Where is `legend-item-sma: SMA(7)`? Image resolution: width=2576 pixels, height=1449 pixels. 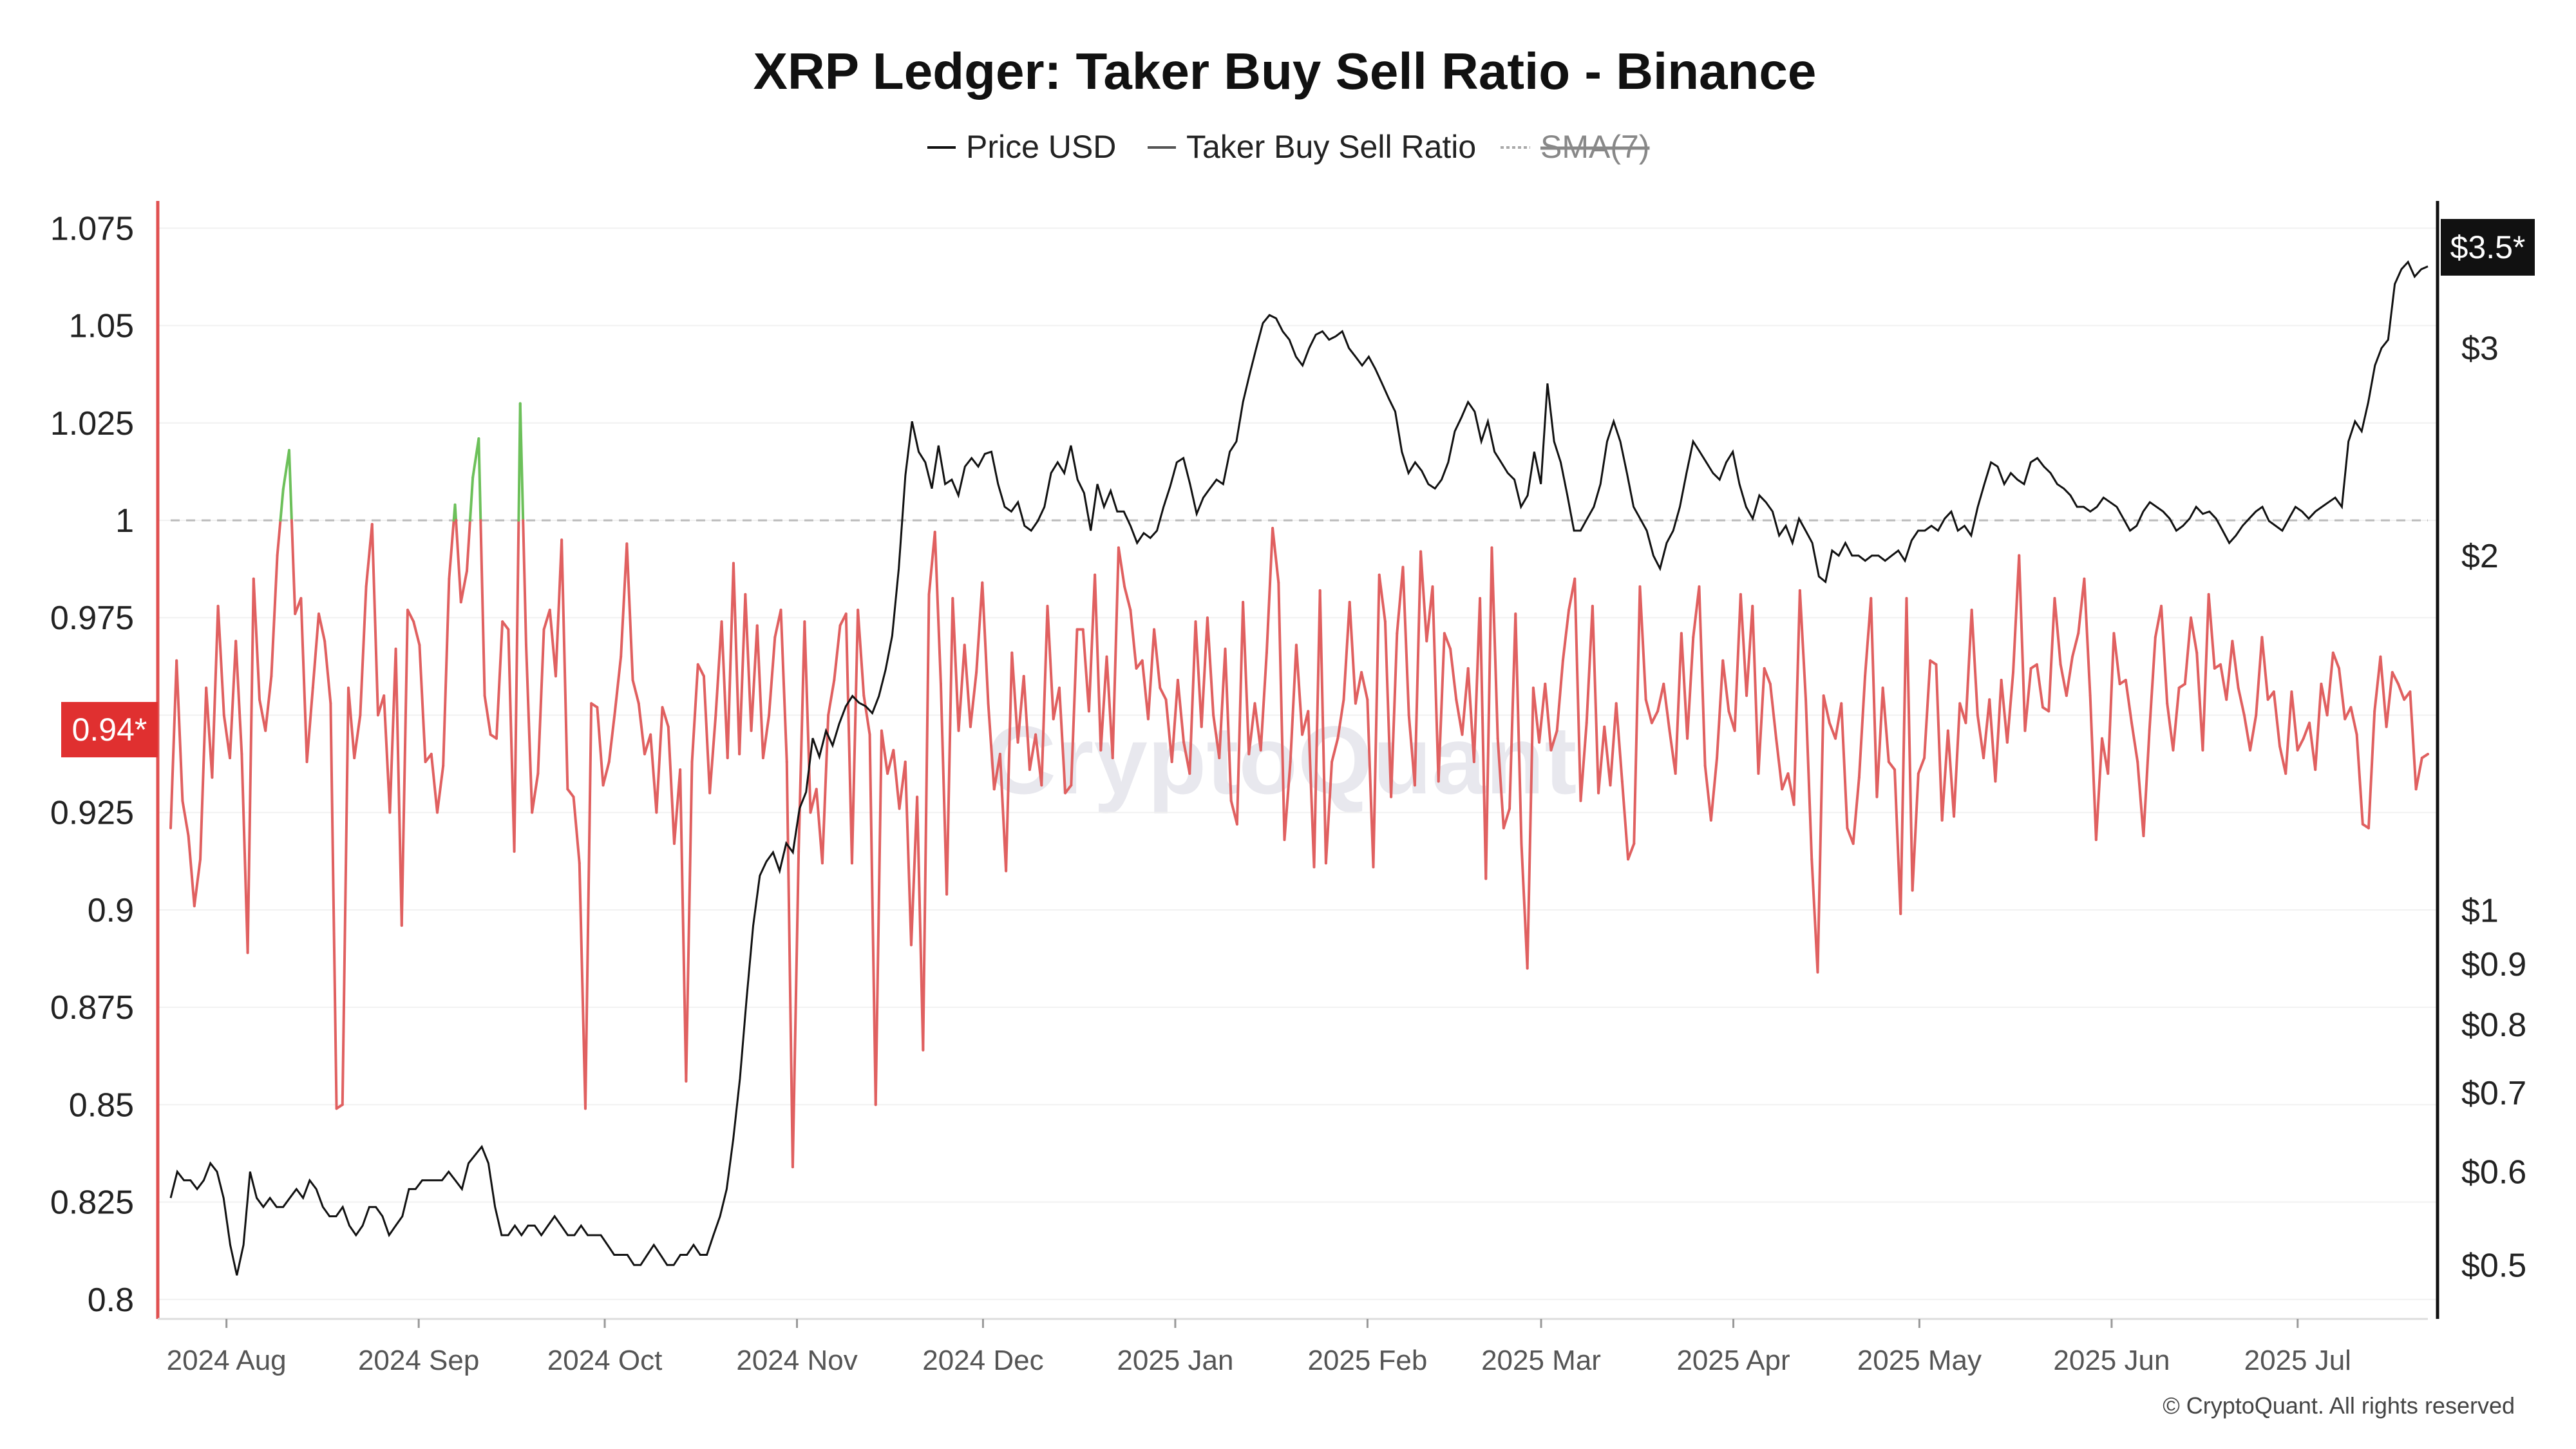
legend-item-sma: SMA(7) is located at coordinates (1575, 147).